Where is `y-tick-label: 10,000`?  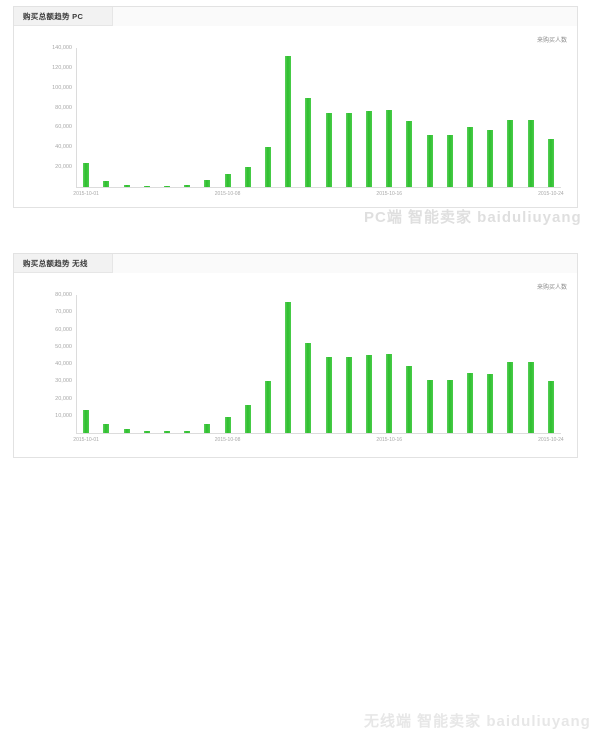 y-tick-label: 10,000 is located at coordinates (63, 415).